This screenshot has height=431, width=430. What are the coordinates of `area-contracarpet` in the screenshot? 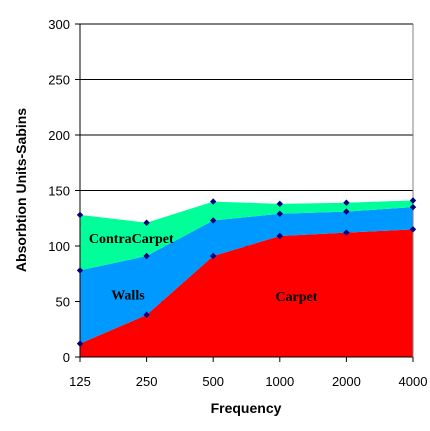 It's located at (246, 235).